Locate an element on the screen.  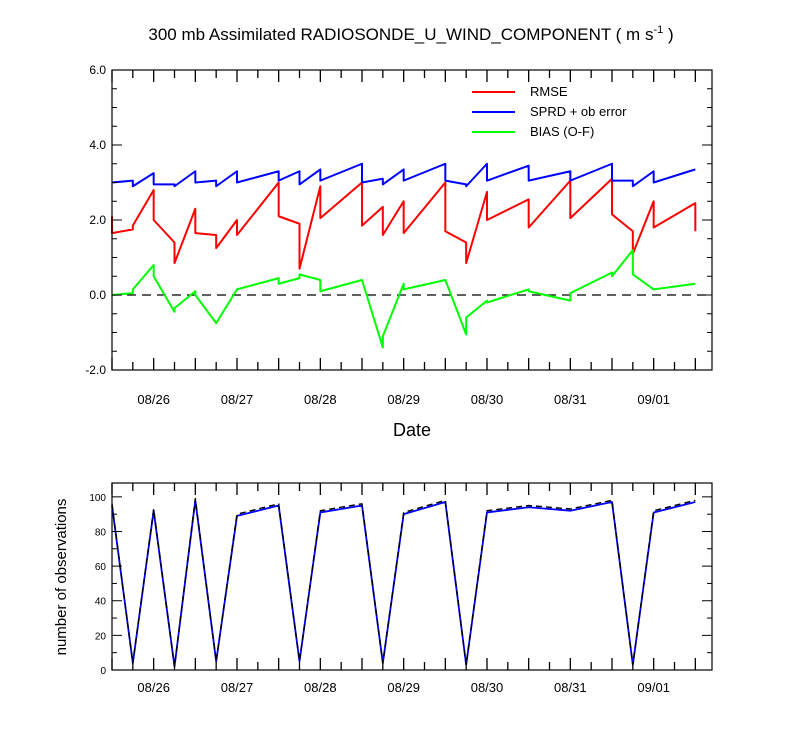
bottom-y-tick-labels: 0 20 40 60 80 100 is located at coordinates (97, 585).